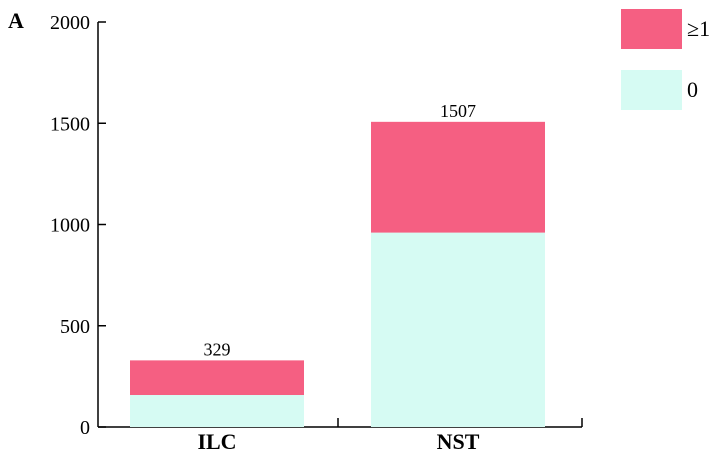 The width and height of the screenshot is (714, 453). I want to click on legend: ≥1 0, so click(665, 59).